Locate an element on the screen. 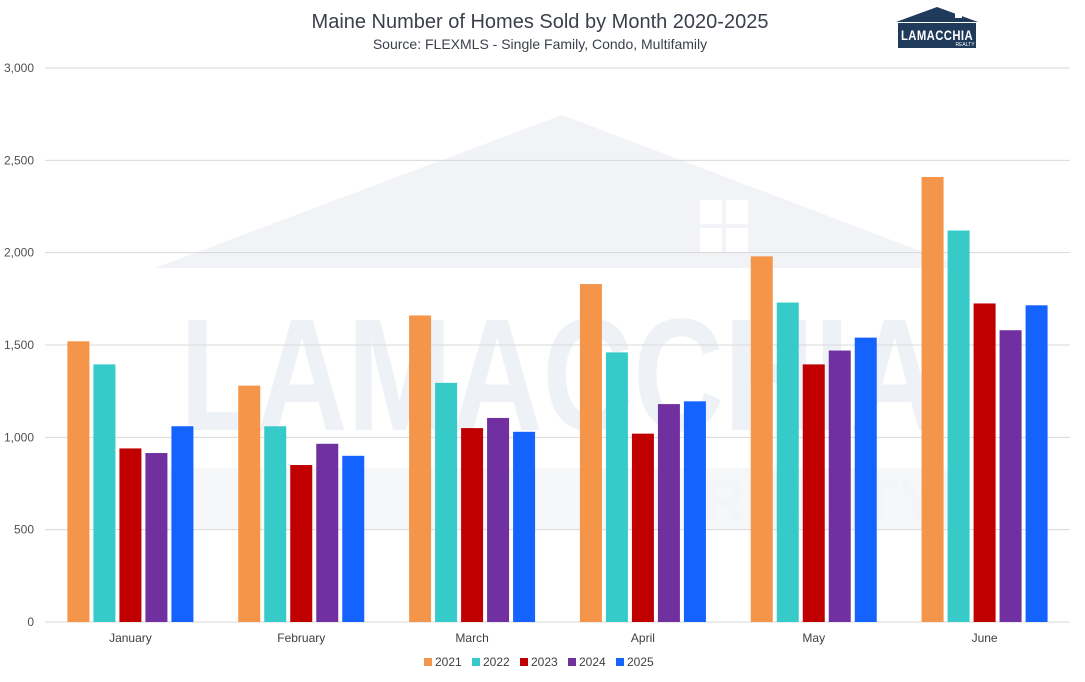  x-tick-label: February is located at coordinates (301, 638).